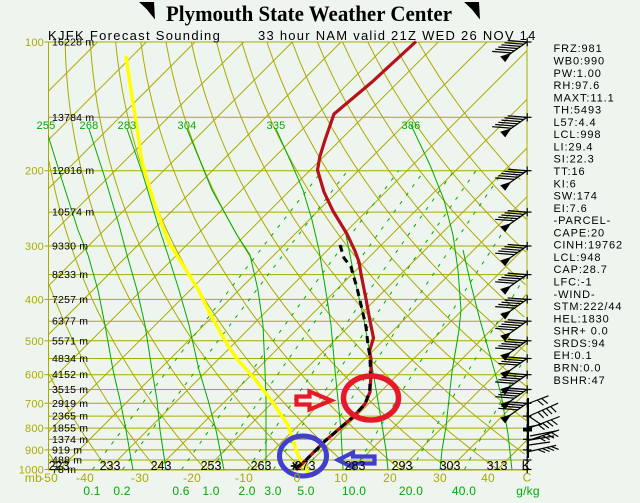  I want to click on svg-text: -40, so click(85, 478).